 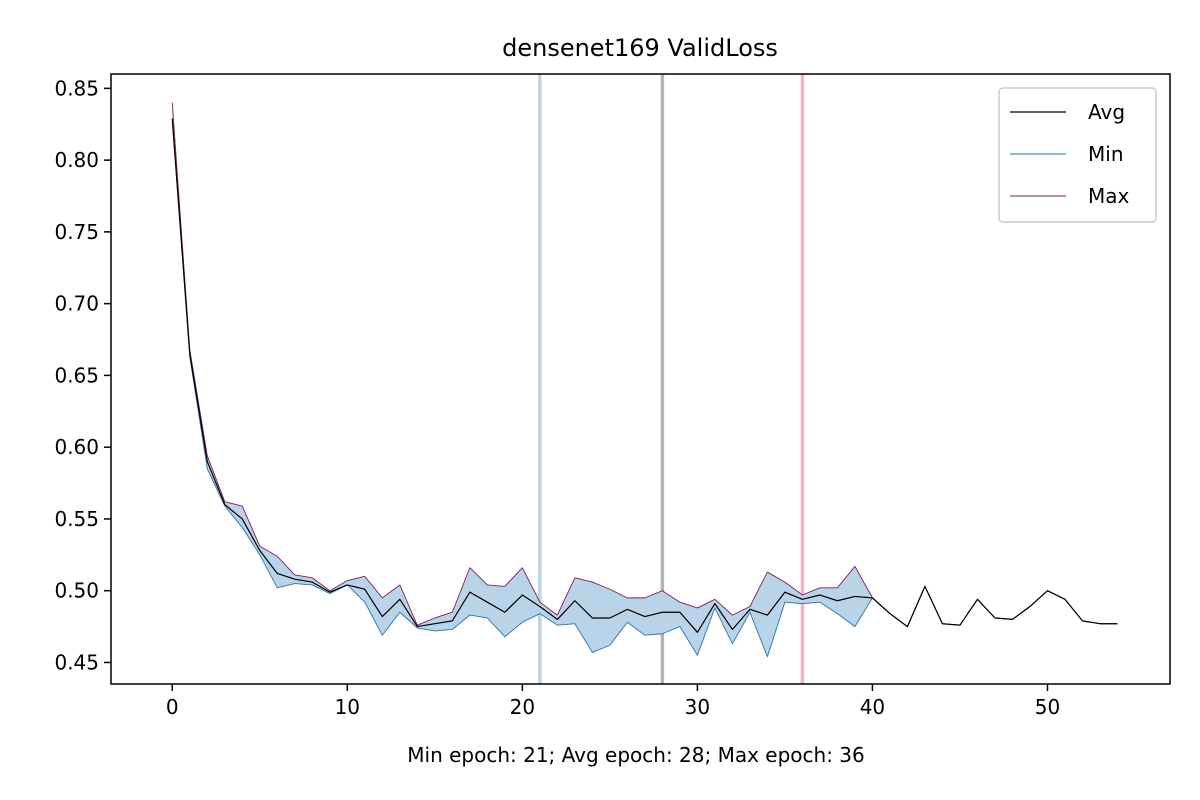 I want to click on y-axis: 0.45 0.50 0.55 0.60 0.65 0.70 0.75 0.80 0.85, so click(x=82, y=375).